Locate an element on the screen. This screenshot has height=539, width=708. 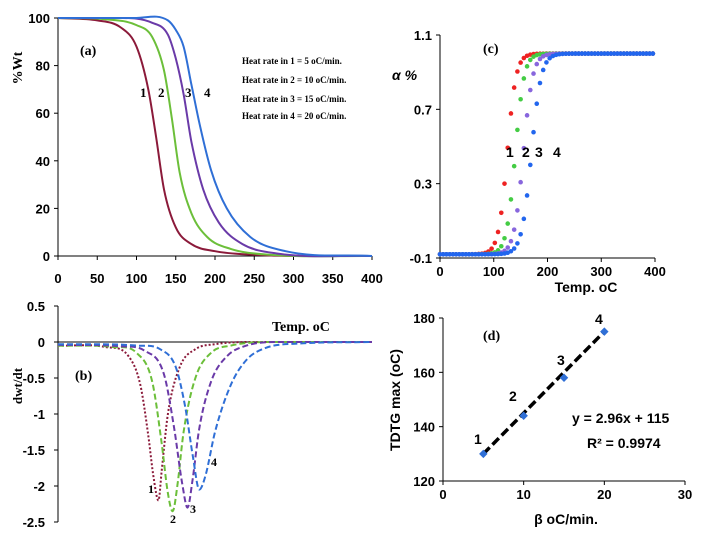
panel-b-curve-label: 1 is located at coordinates (151, 489).